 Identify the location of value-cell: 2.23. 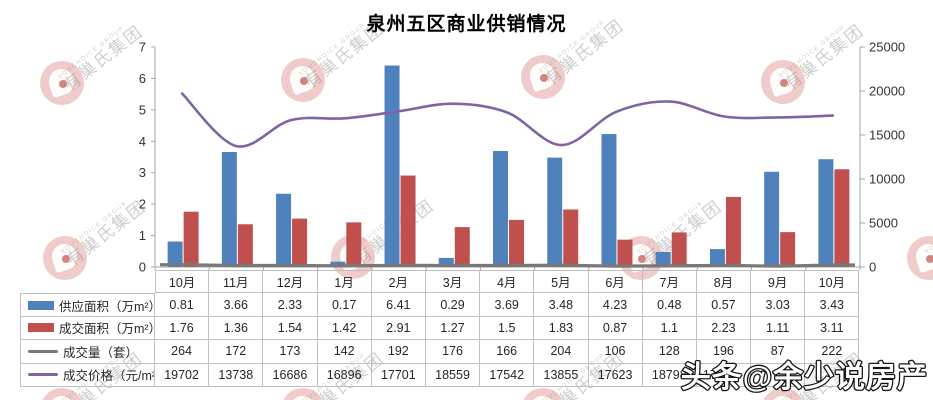
(724, 328).